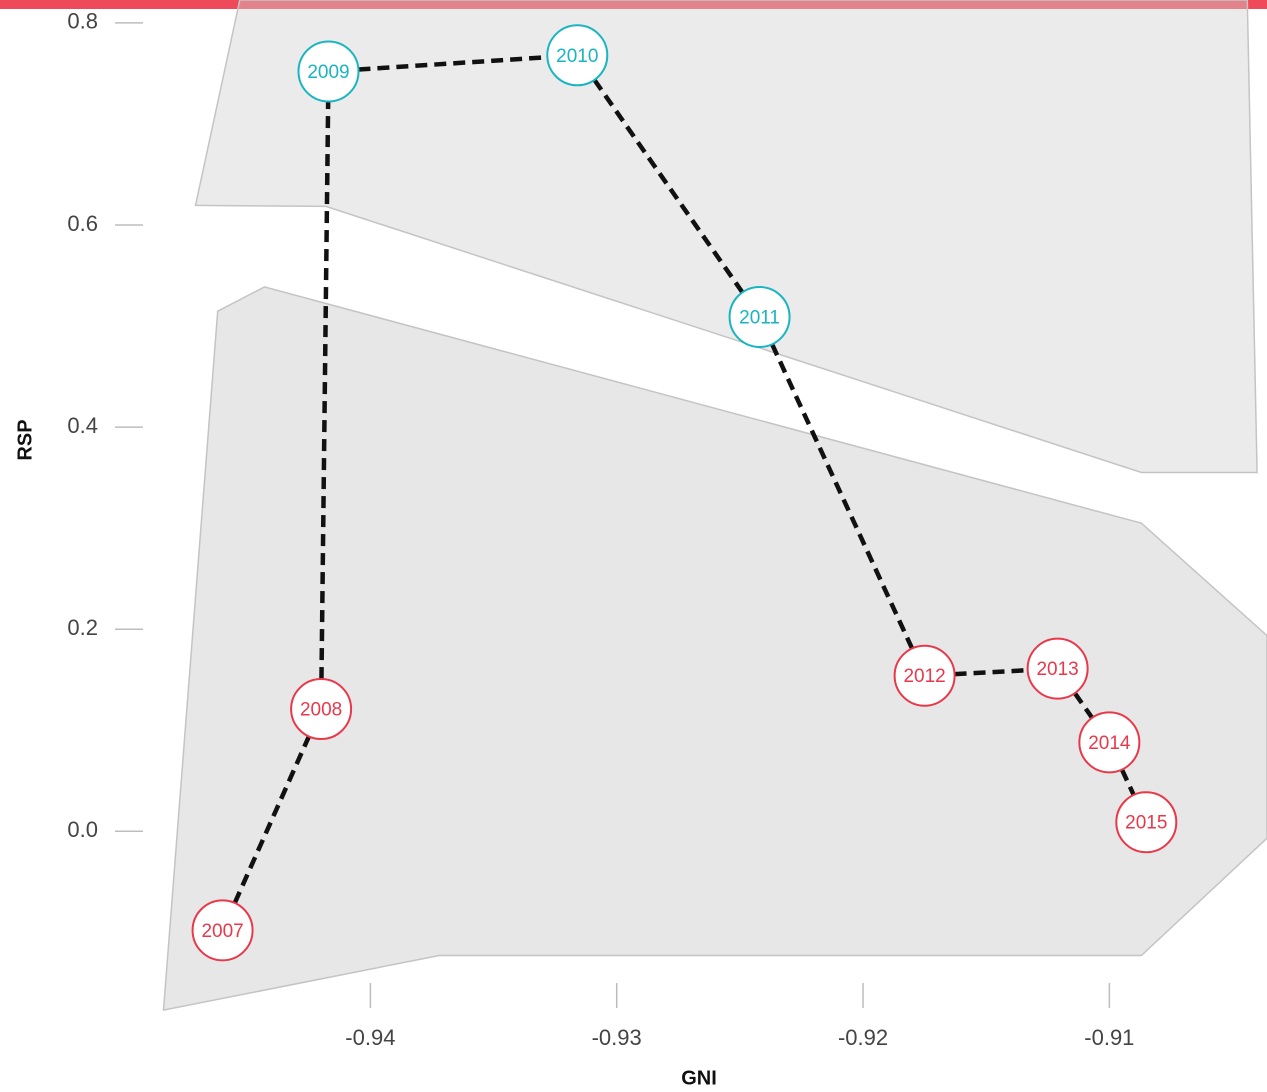 This screenshot has height=1092, width=1267. I want to click on point-label: 2009, so click(328, 72).